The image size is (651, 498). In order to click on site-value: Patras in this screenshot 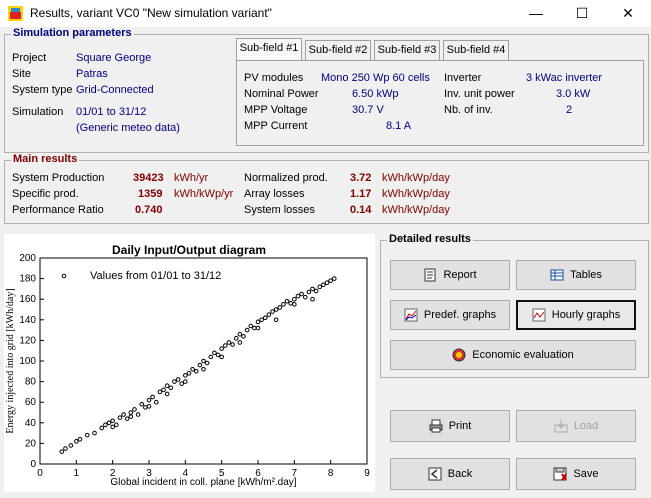, I will do `click(92, 74)`.